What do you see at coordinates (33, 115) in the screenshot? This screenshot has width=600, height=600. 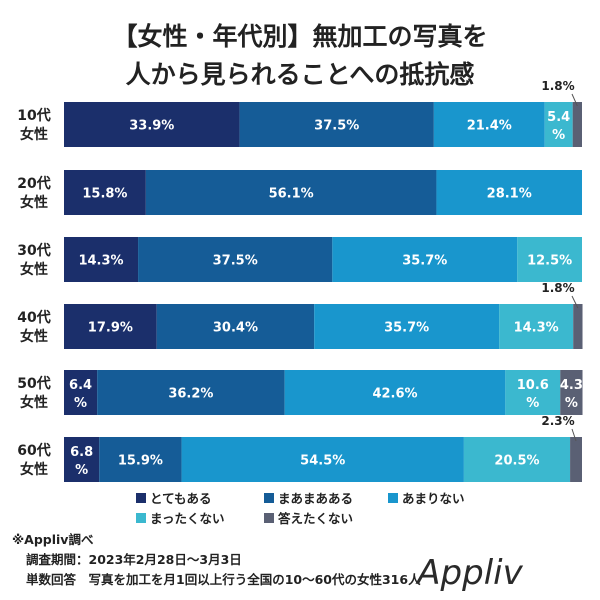 I see `category-label: 10代` at bounding box center [33, 115].